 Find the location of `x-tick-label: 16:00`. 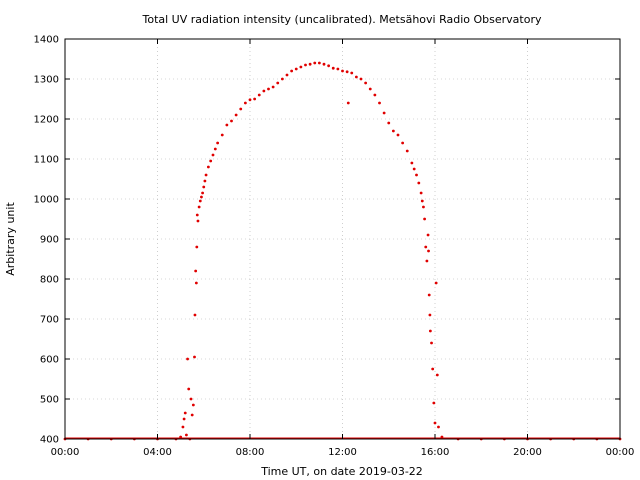

x-tick-label: 16:00 is located at coordinates (435, 452).